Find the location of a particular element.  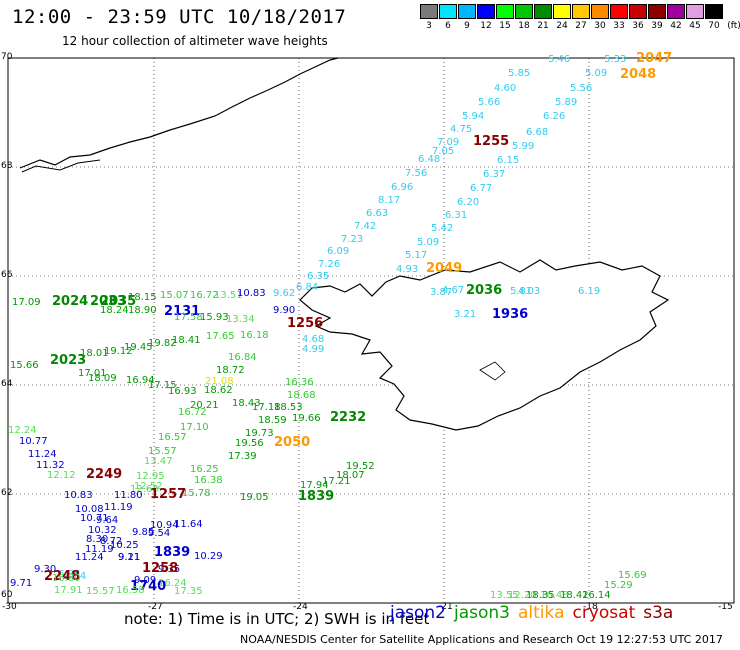

wave-height-label: 6.63 is located at coordinates (377, 213).